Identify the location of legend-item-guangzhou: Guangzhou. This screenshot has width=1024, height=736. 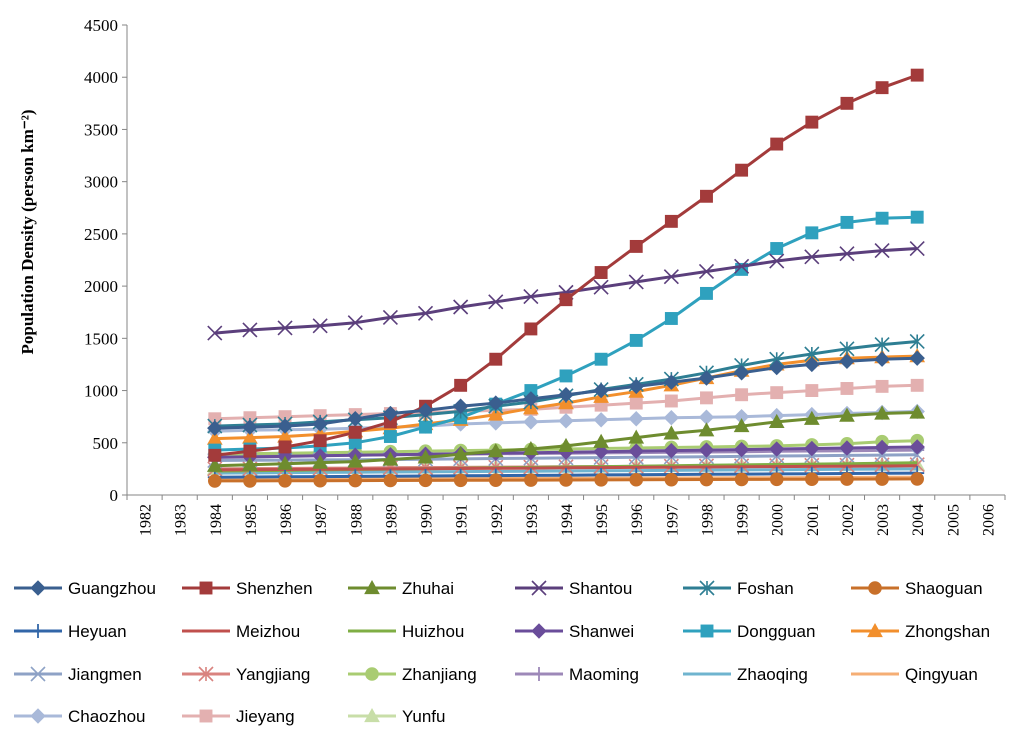
(85, 588).